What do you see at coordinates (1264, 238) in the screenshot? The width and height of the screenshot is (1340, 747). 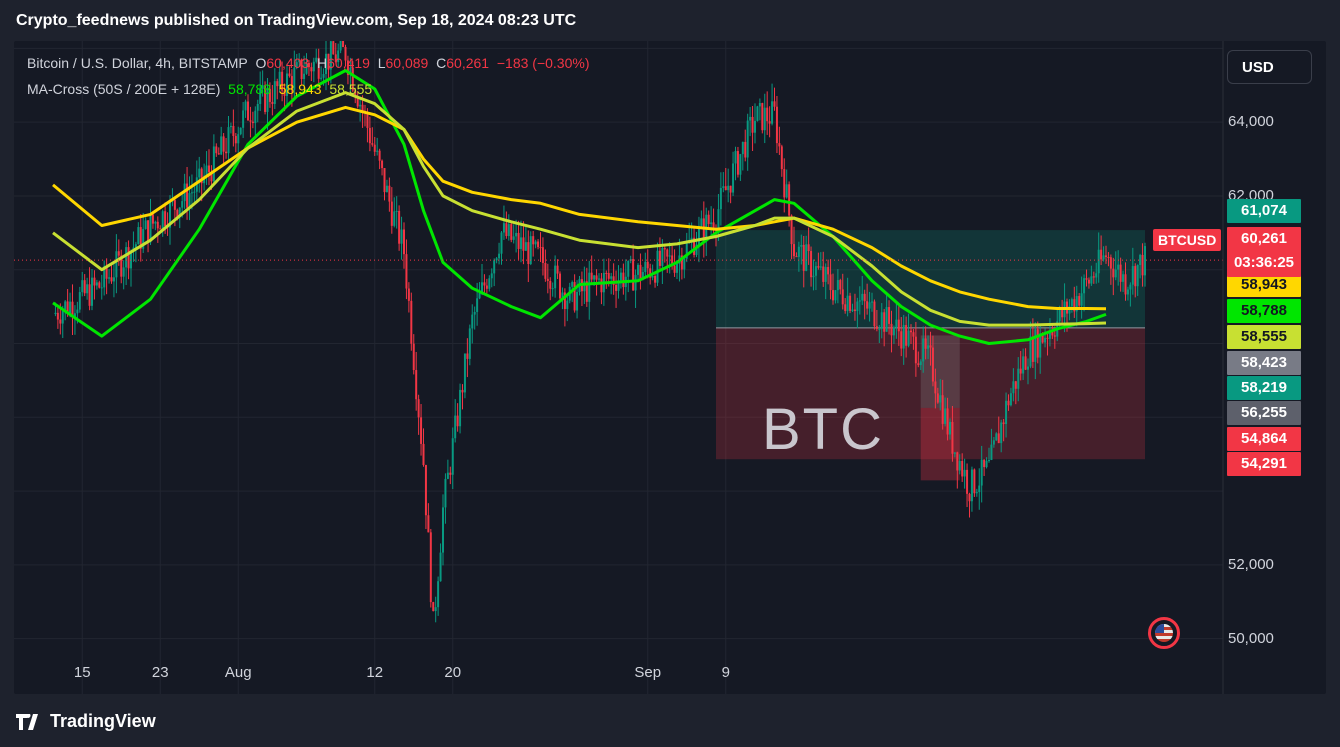 I see `last-price-value: 60,261` at bounding box center [1264, 238].